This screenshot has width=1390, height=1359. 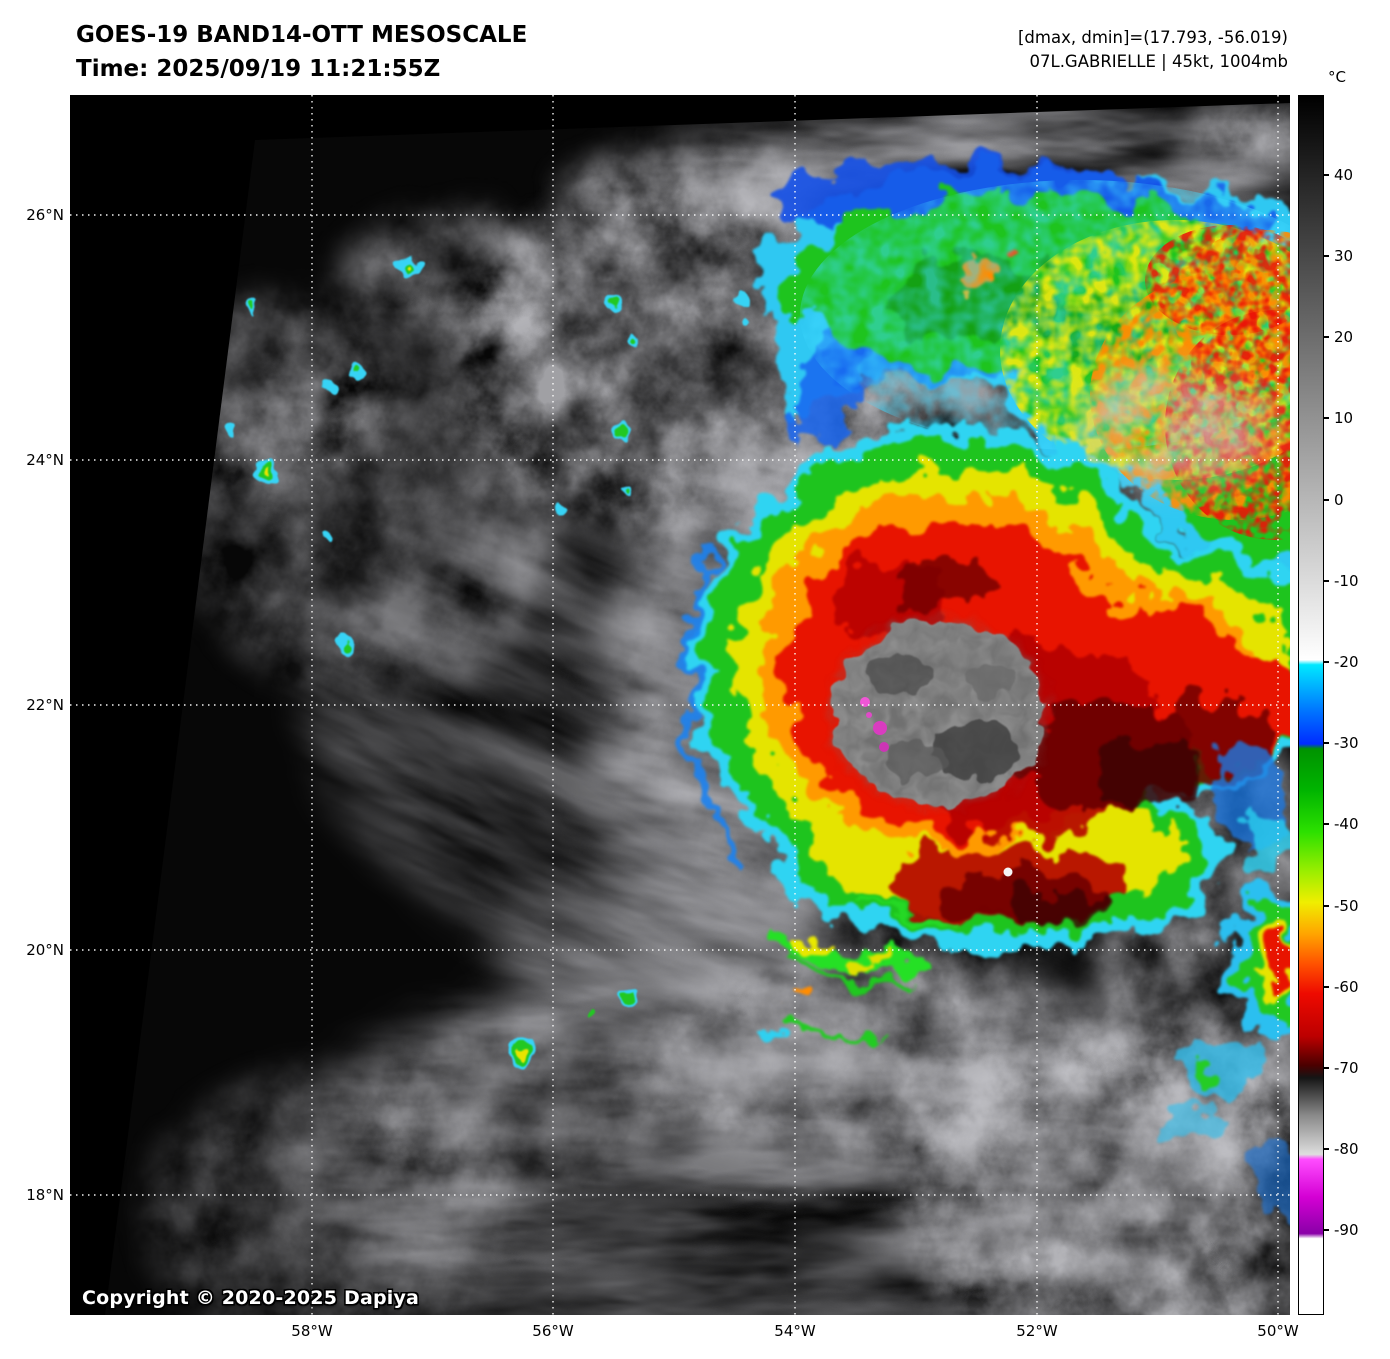 What do you see at coordinates (45, 705) in the screenshot?
I see `lat-label-22n: 22°N` at bounding box center [45, 705].